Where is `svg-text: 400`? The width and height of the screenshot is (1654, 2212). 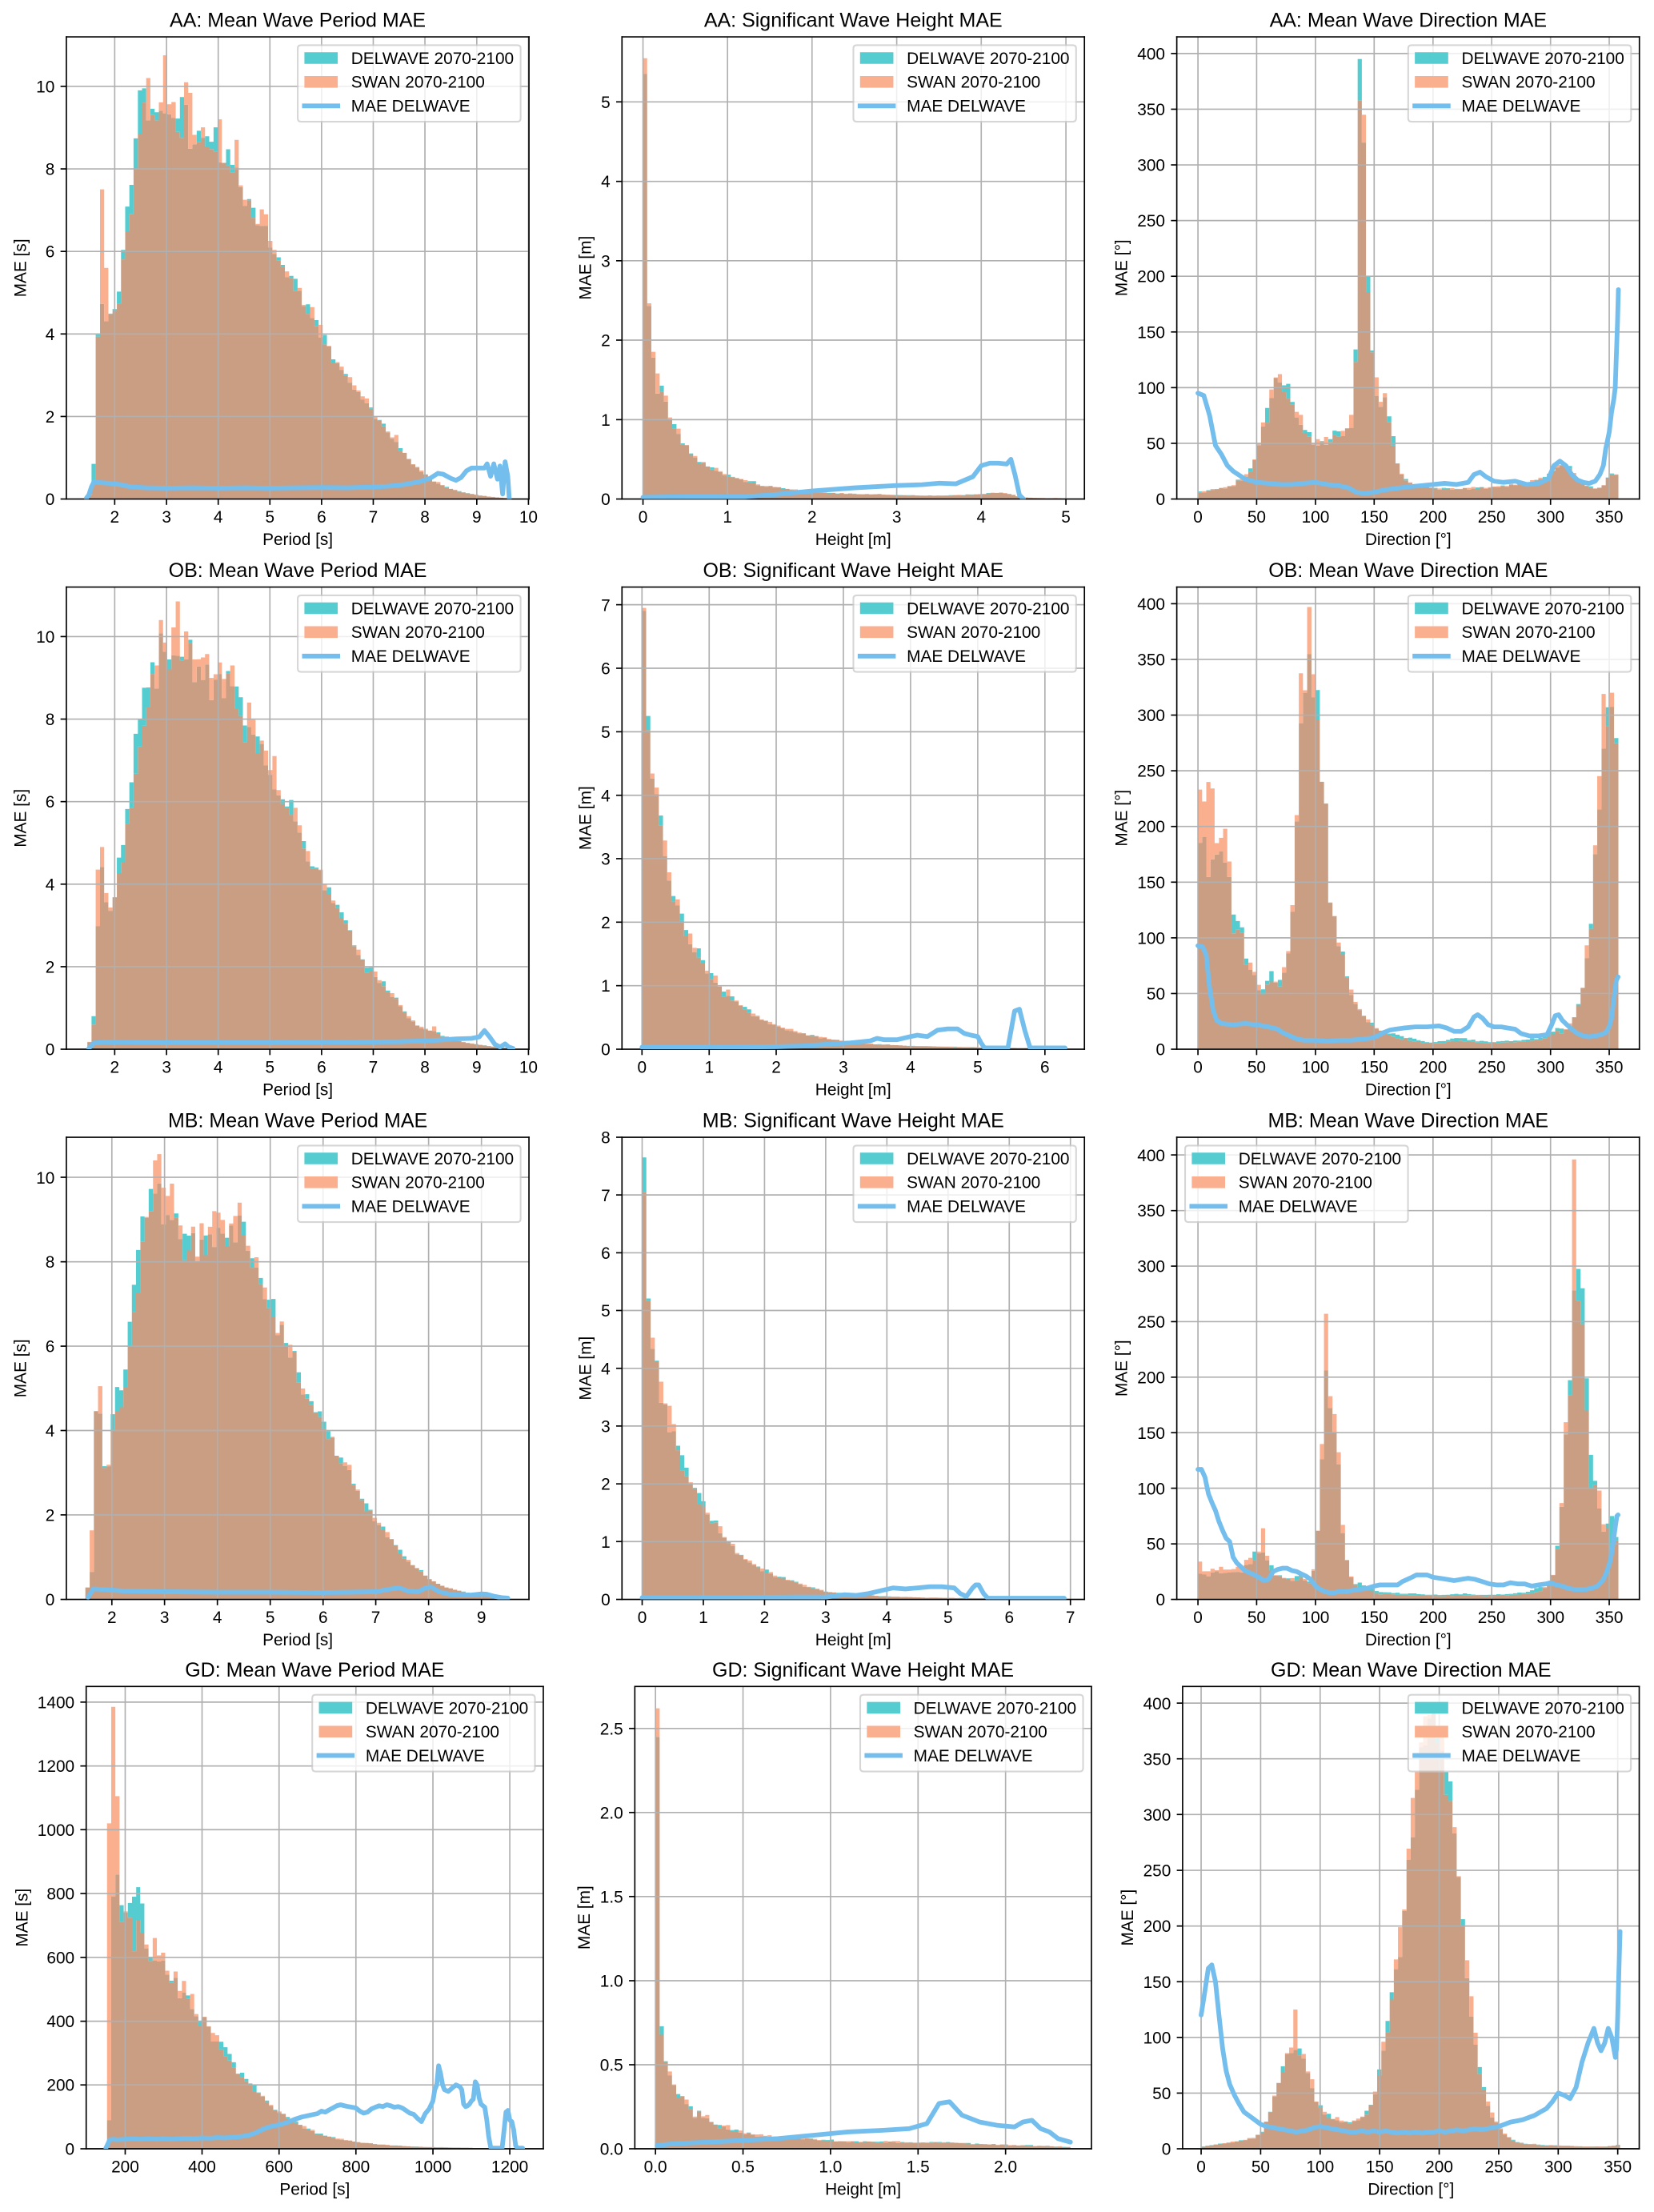 svg-text: 400 is located at coordinates (1157, 1704).